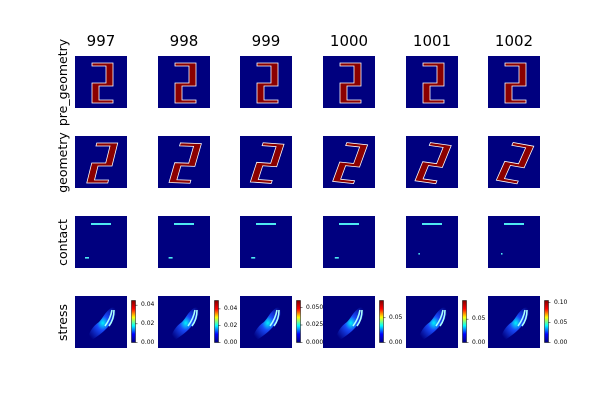  I want to click on colorbar-tick-label: 0.025, so click(315, 324).